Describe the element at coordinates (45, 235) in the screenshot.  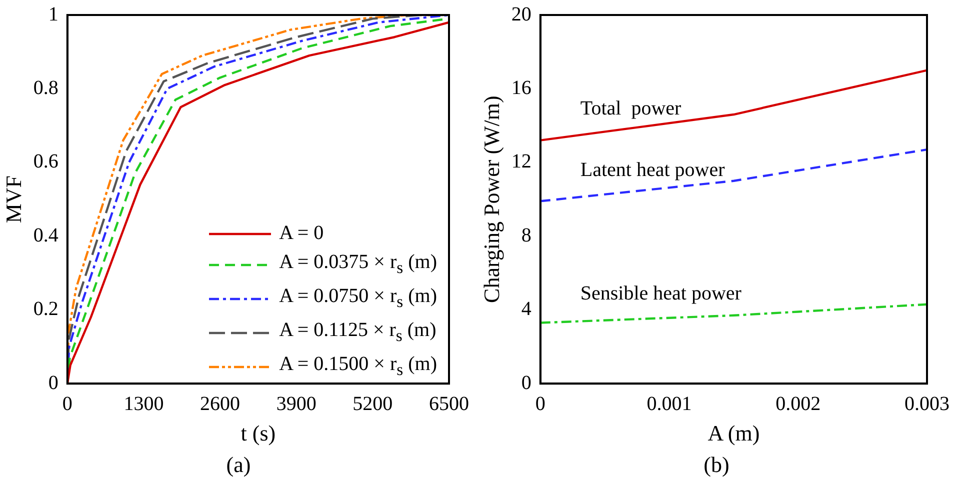
I see `y-tick-label: 0.4` at that location.